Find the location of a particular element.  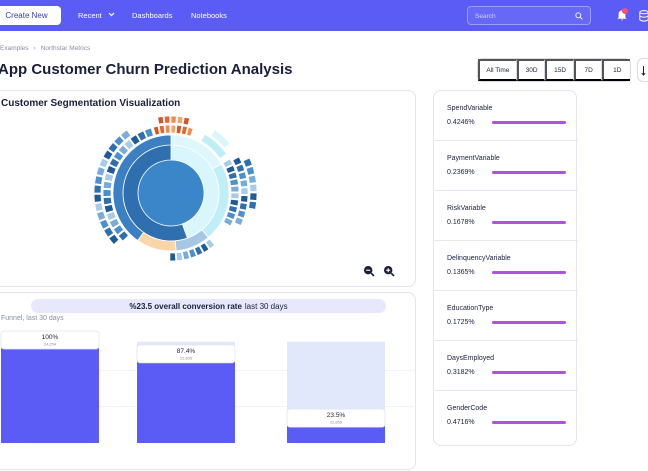

funnel-bar is located at coordinates (50, 388).